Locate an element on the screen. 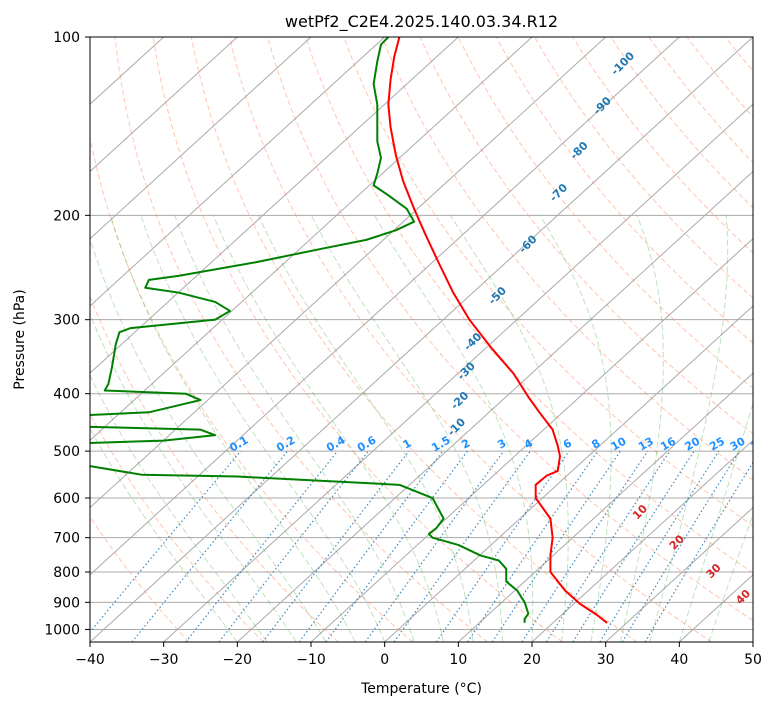 The image size is (775, 708). y-tick-label: 100 is located at coordinates (66, 38).